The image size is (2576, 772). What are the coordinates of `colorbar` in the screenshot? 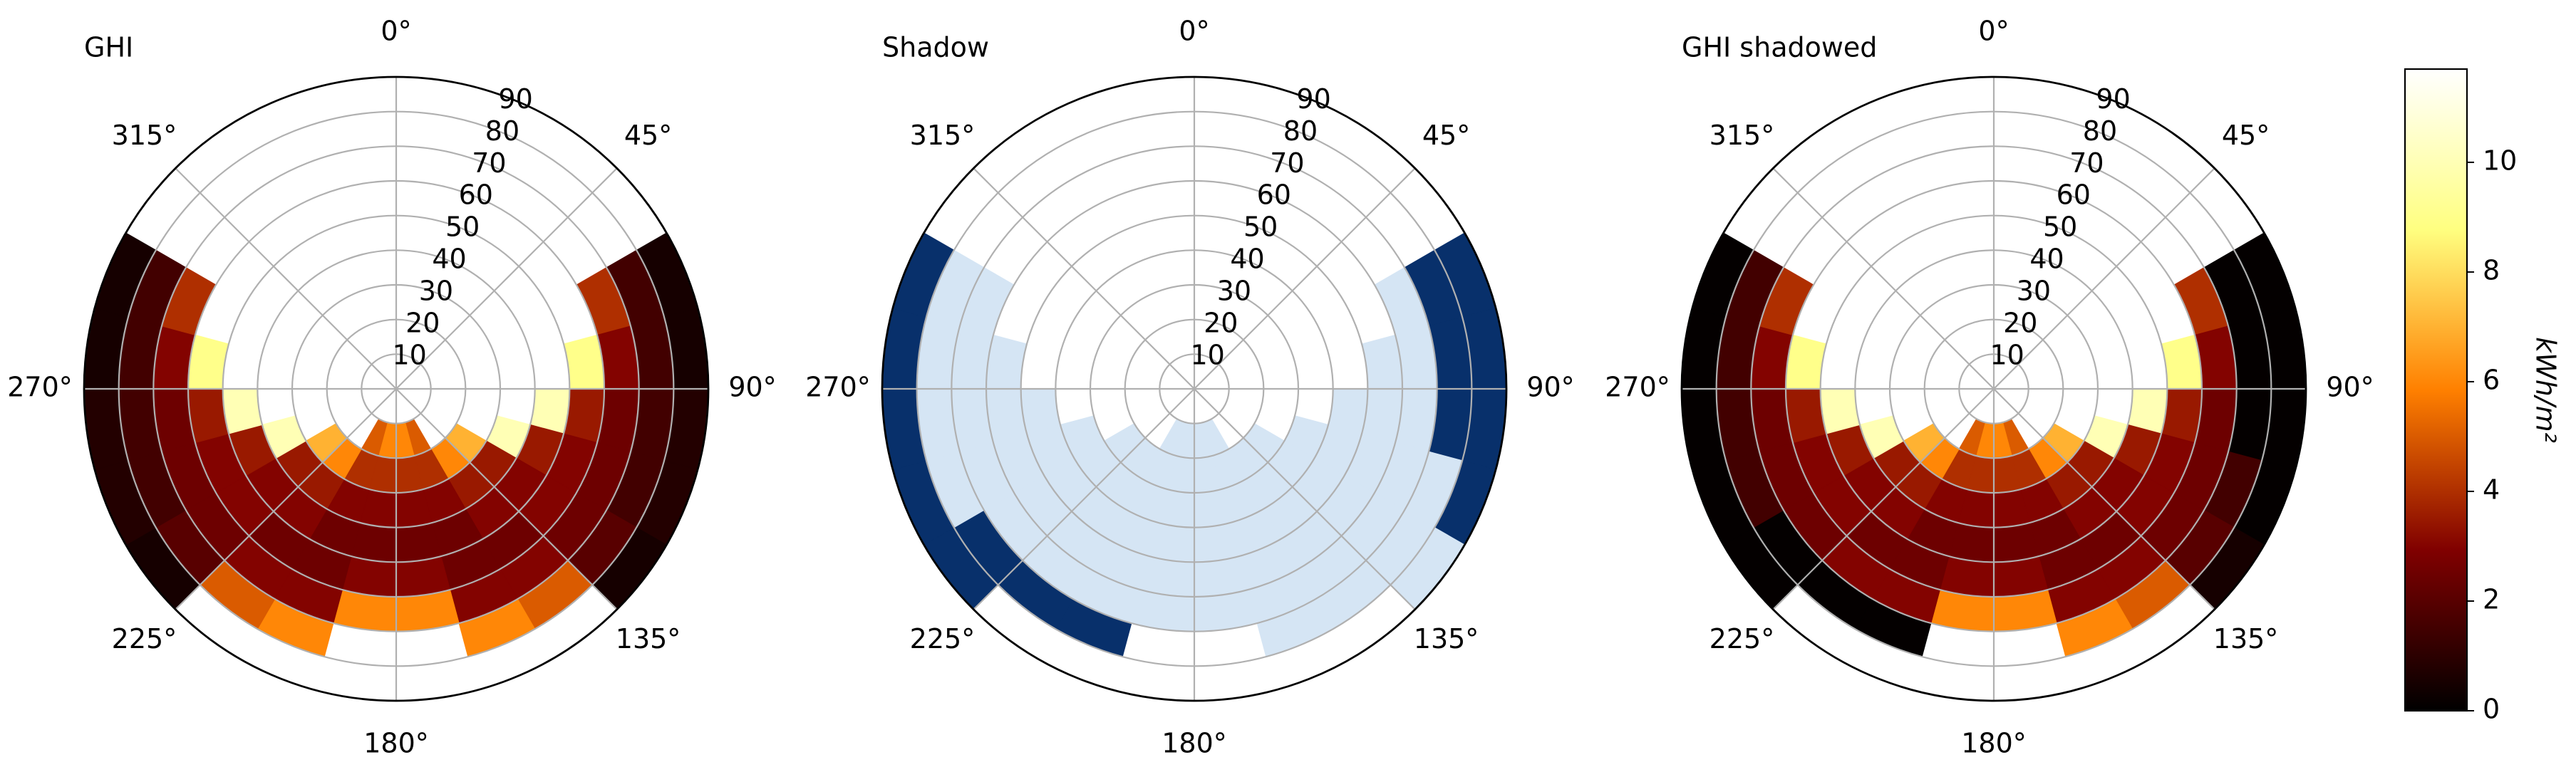 It's located at (2436, 390).